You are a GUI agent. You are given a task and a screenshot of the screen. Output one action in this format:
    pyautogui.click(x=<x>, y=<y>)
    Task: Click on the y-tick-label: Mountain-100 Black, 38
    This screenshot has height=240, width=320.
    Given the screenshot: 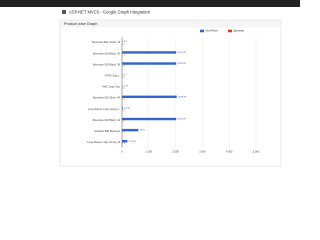 What is the action you would take?
    pyautogui.click(x=107, y=64)
    